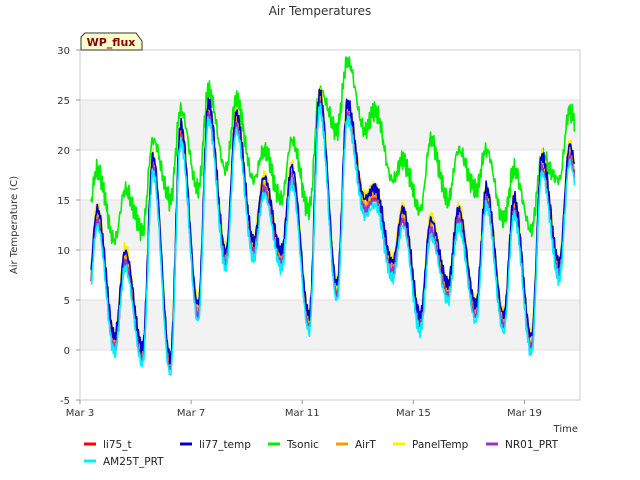  I want to click on site-badge: WP_flux, so click(111, 41).